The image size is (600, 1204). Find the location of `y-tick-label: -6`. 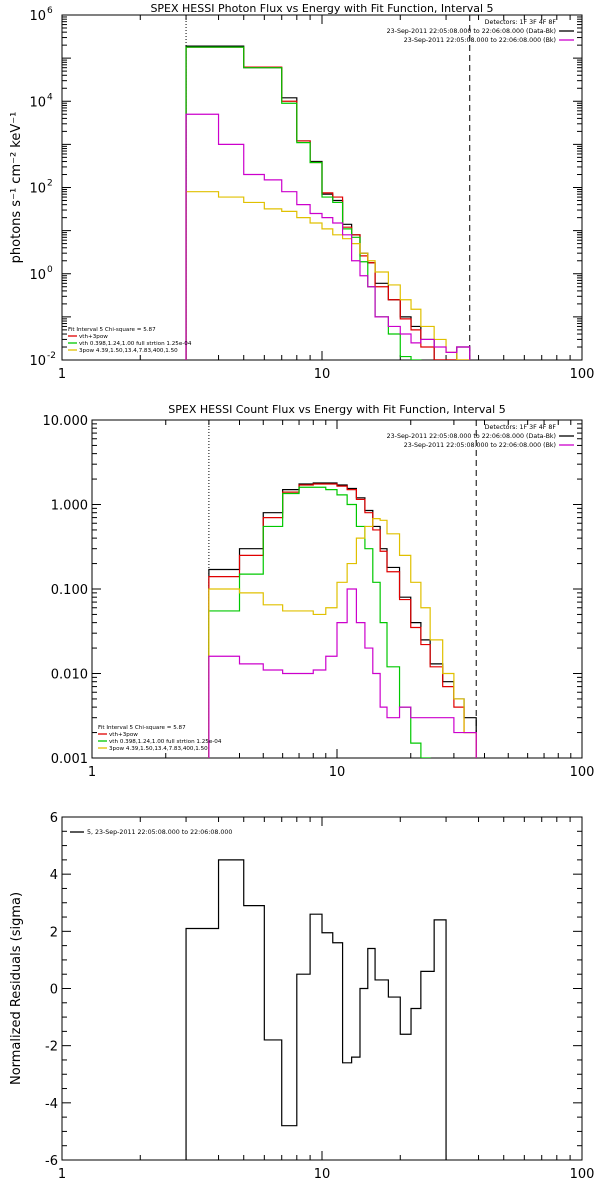

y-tick-label: -6 is located at coordinates (51, 1161).